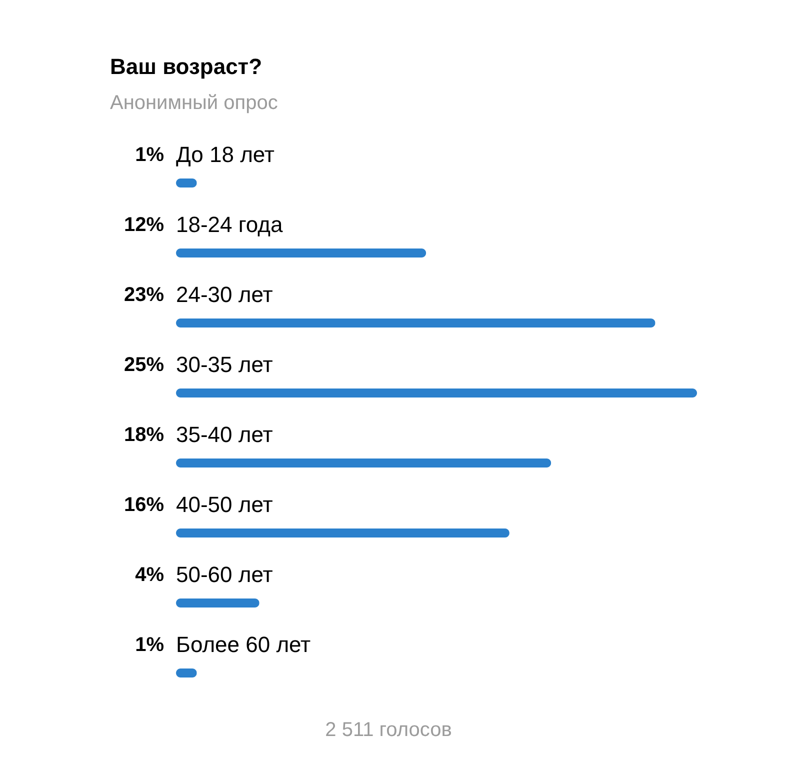  I want to click on data-label: 12%, so click(144, 225).